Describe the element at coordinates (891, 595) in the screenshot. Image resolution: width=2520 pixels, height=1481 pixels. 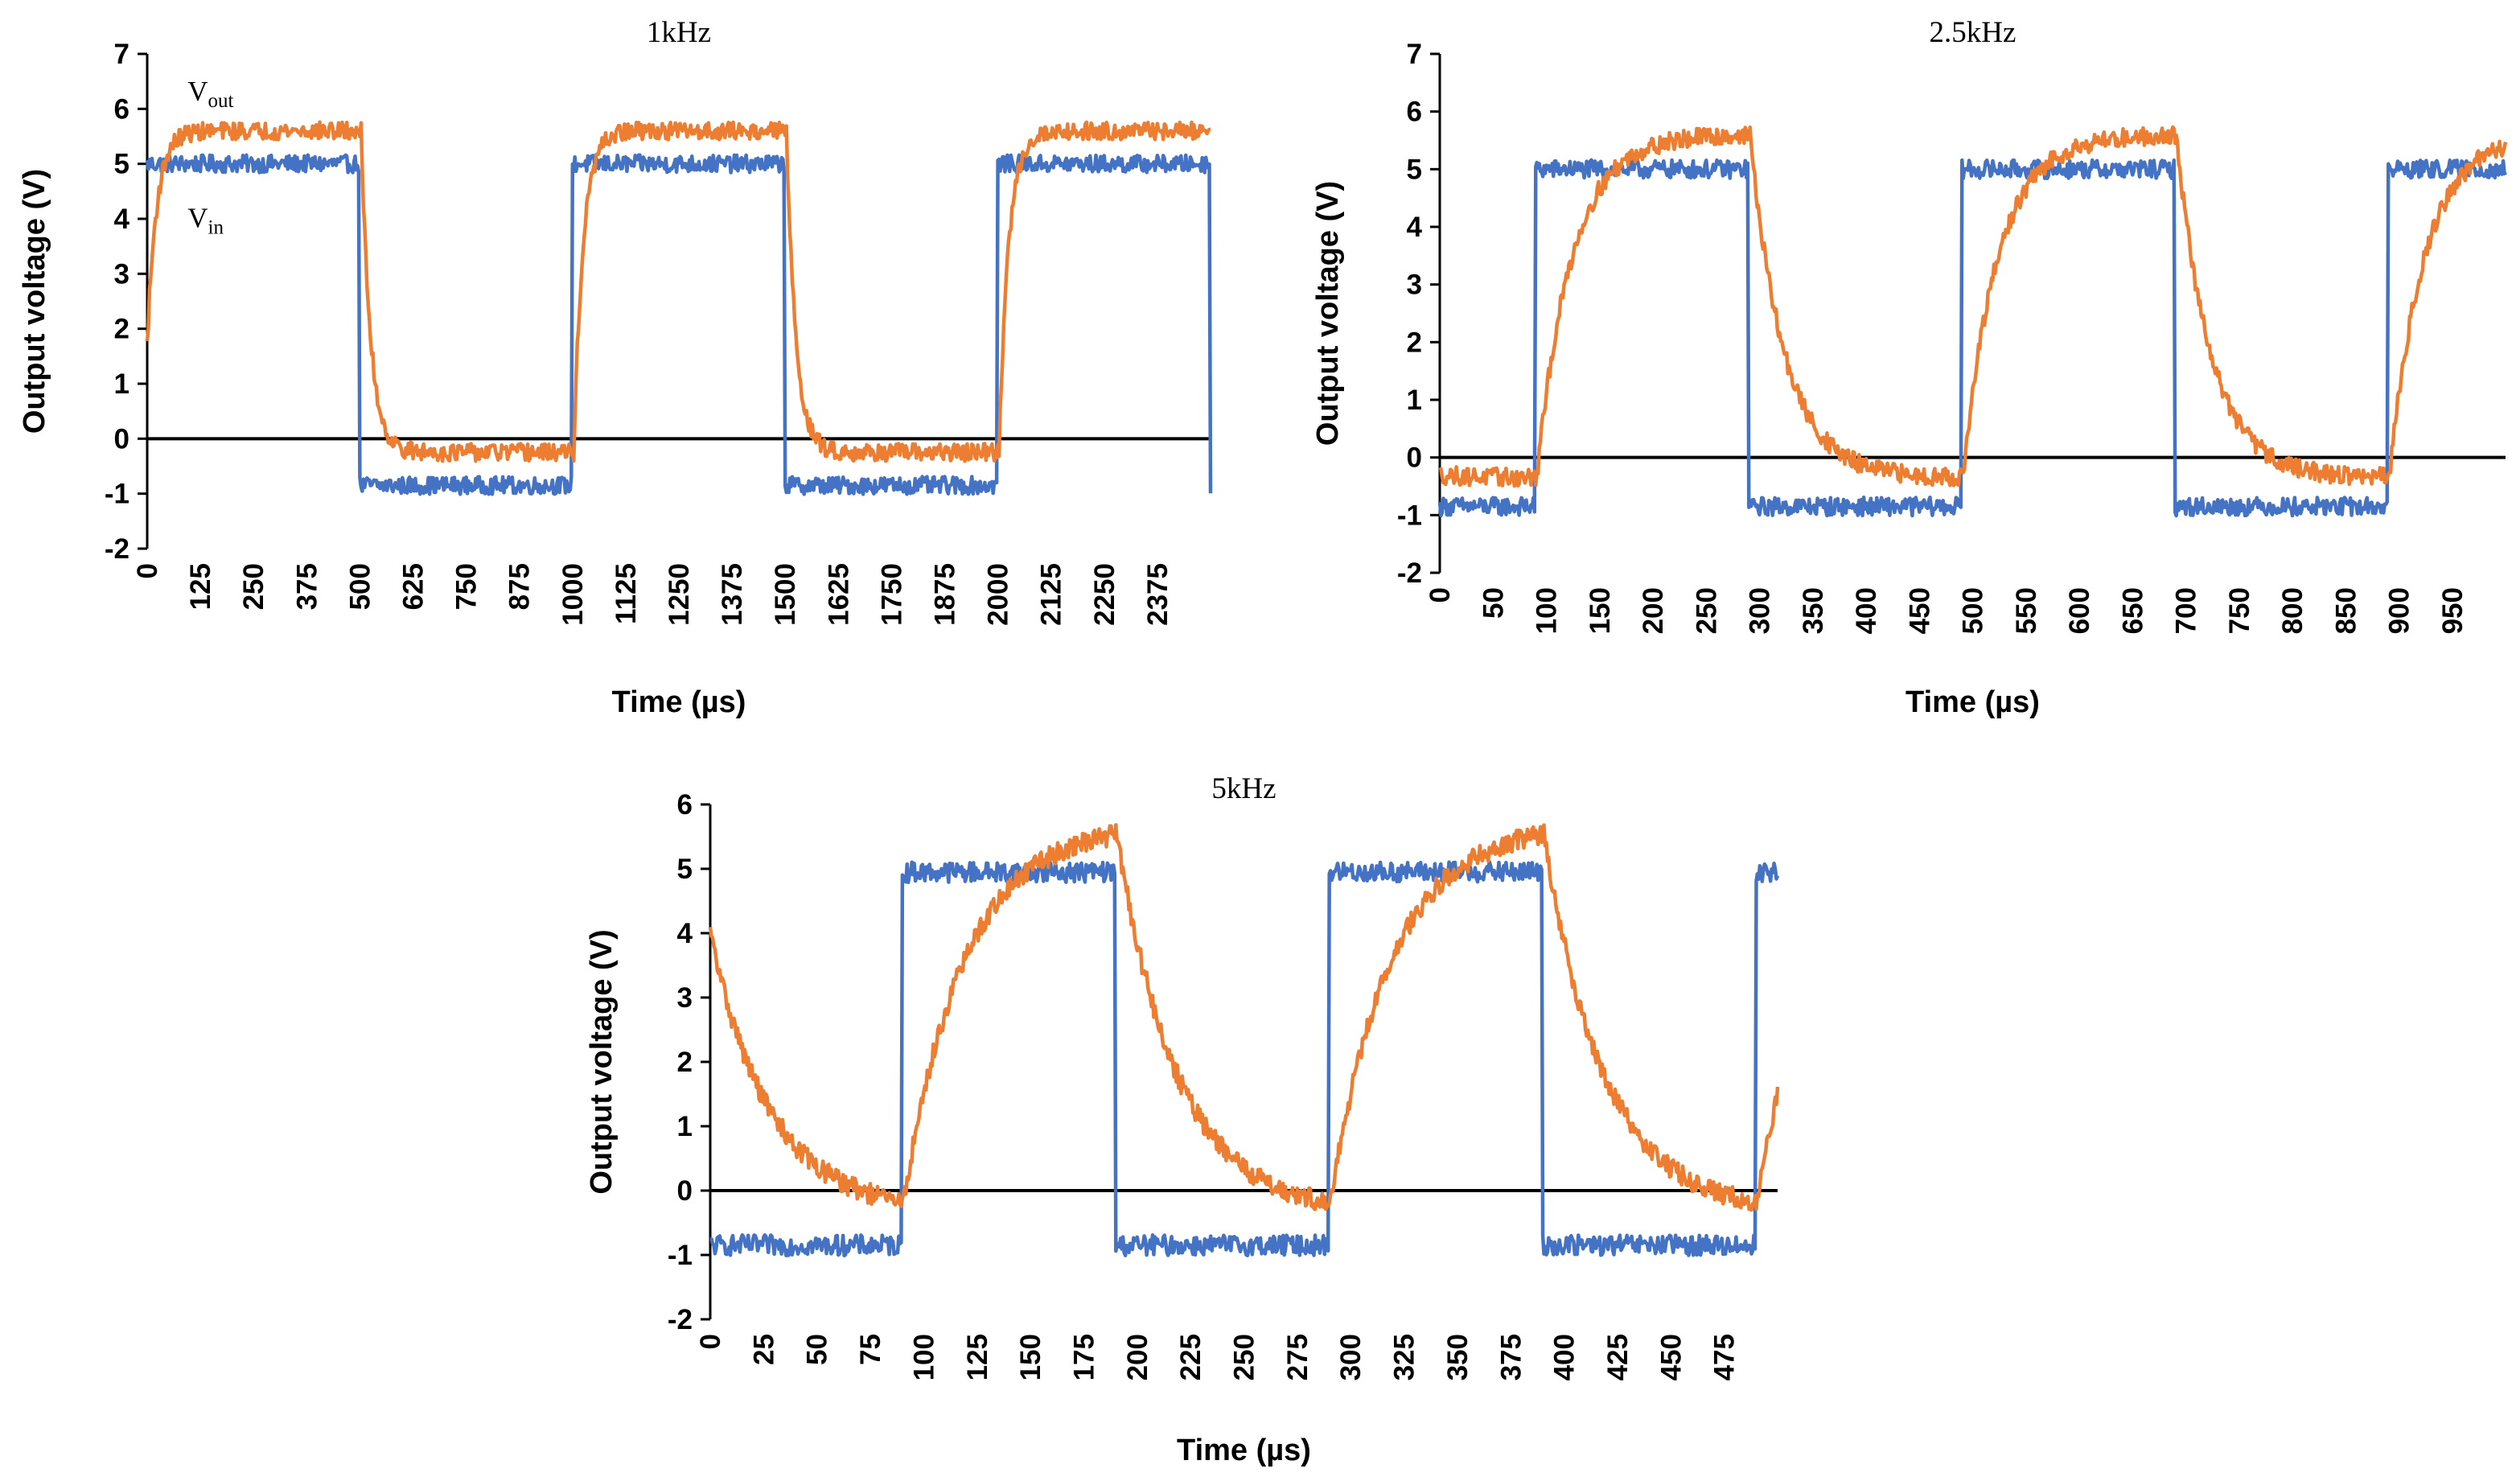
I see `x-tick-label: 1750` at that location.